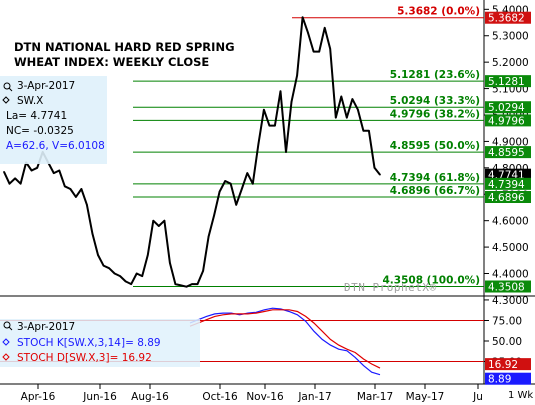 The image size is (535, 405). What do you see at coordinates (506, 288) in the screenshot?
I see `axis-badge-label: 4.3508` at bounding box center [506, 288].